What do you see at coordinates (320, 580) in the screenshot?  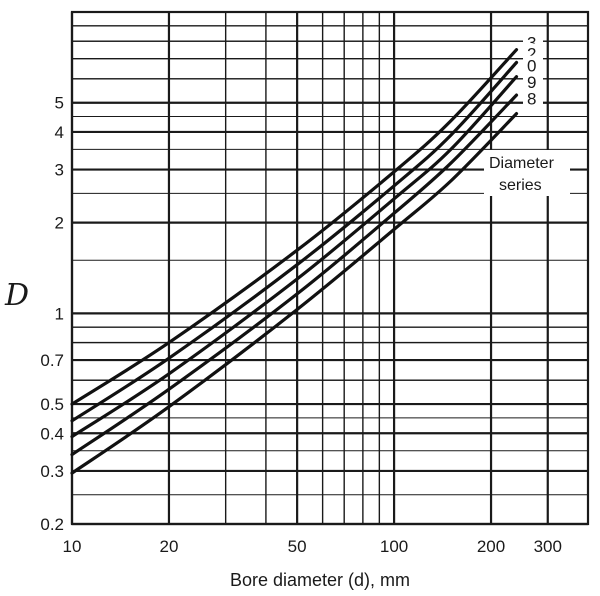 I see `x-axis-title: Bore diameter (d), mm` at bounding box center [320, 580].